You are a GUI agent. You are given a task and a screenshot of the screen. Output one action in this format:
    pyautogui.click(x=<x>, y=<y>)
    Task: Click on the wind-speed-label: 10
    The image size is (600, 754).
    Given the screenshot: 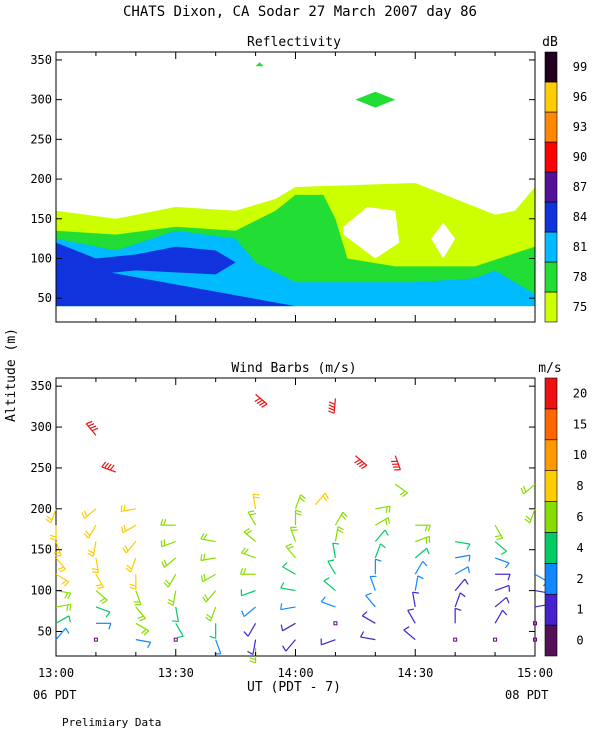 What is the action you would take?
    pyautogui.click(x=580, y=455)
    